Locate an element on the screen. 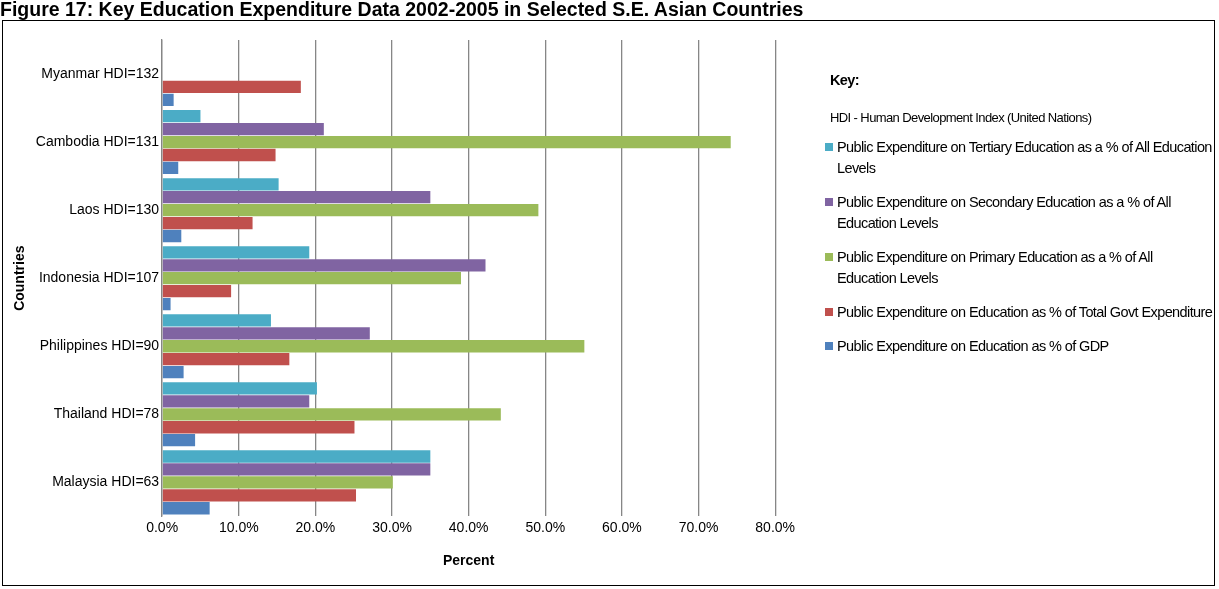 The width and height of the screenshot is (1219, 589). y-tick-label: Malaysia HDI=63 is located at coordinates (106, 481).